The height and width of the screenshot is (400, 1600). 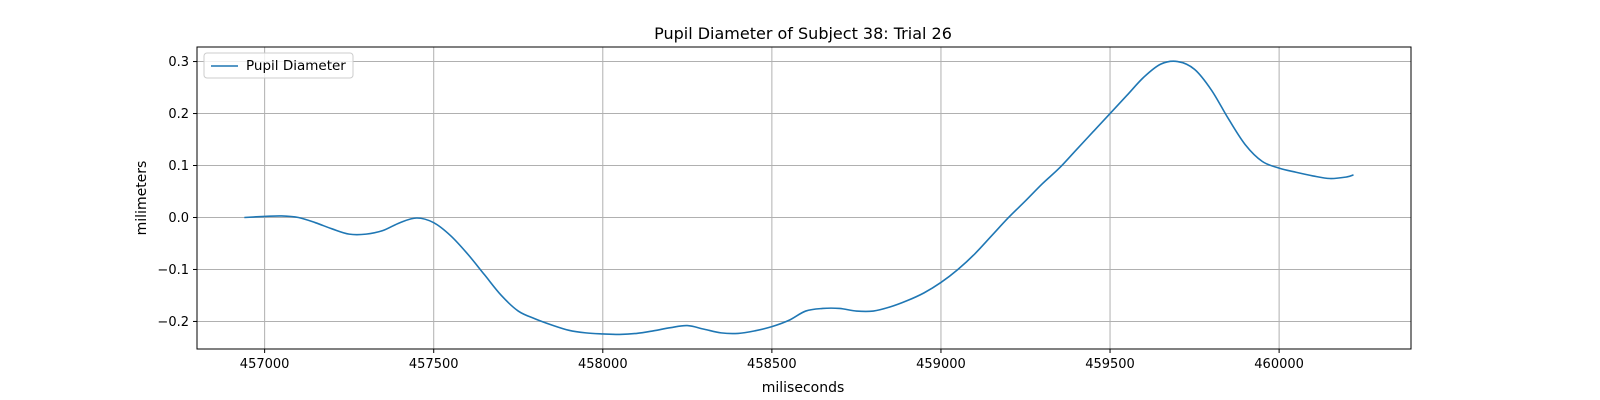 I want to click on x-tick-label: 459500, so click(x=1110, y=364).